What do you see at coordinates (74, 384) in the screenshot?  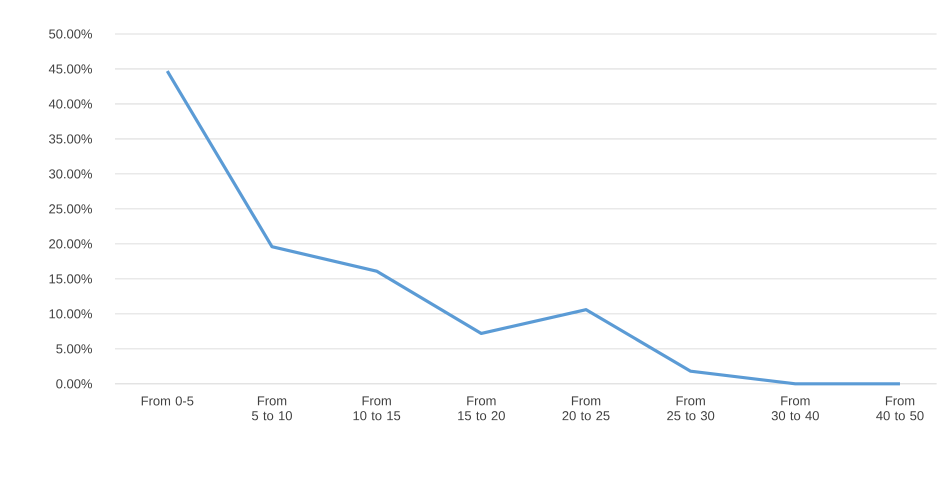 I see `y-tick-label: 0.00%` at bounding box center [74, 384].